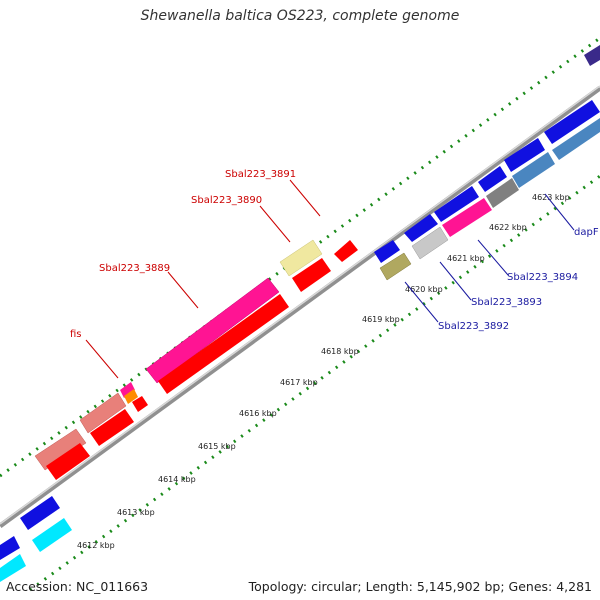 This screenshot has width=600, height=600. What do you see at coordinates (592, 55) in the screenshot?
I see `gene-purple` at bounding box center [592, 55].